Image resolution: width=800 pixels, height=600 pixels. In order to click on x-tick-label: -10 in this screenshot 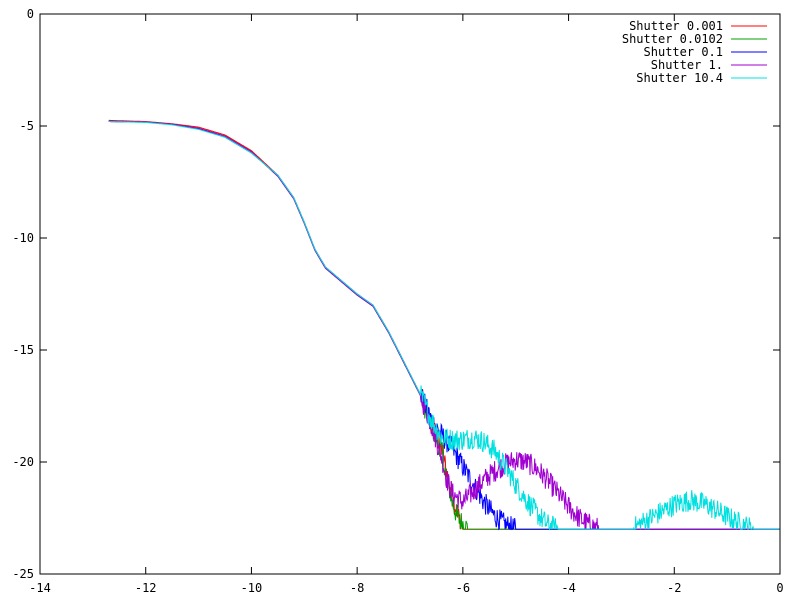, I will do `click(252, 588)`.